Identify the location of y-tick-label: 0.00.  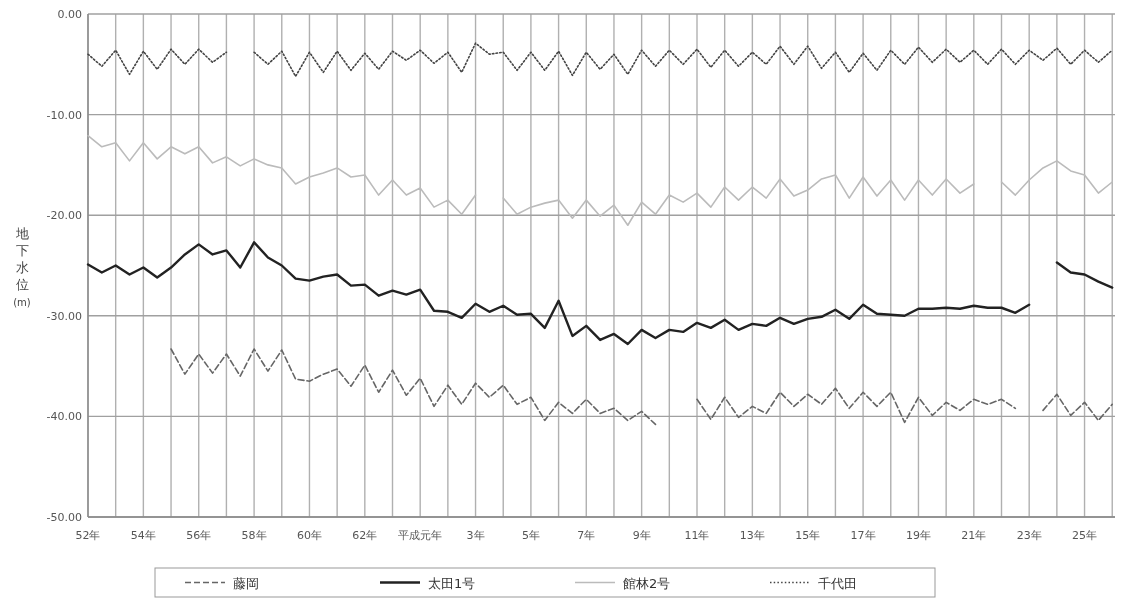
(69, 14).